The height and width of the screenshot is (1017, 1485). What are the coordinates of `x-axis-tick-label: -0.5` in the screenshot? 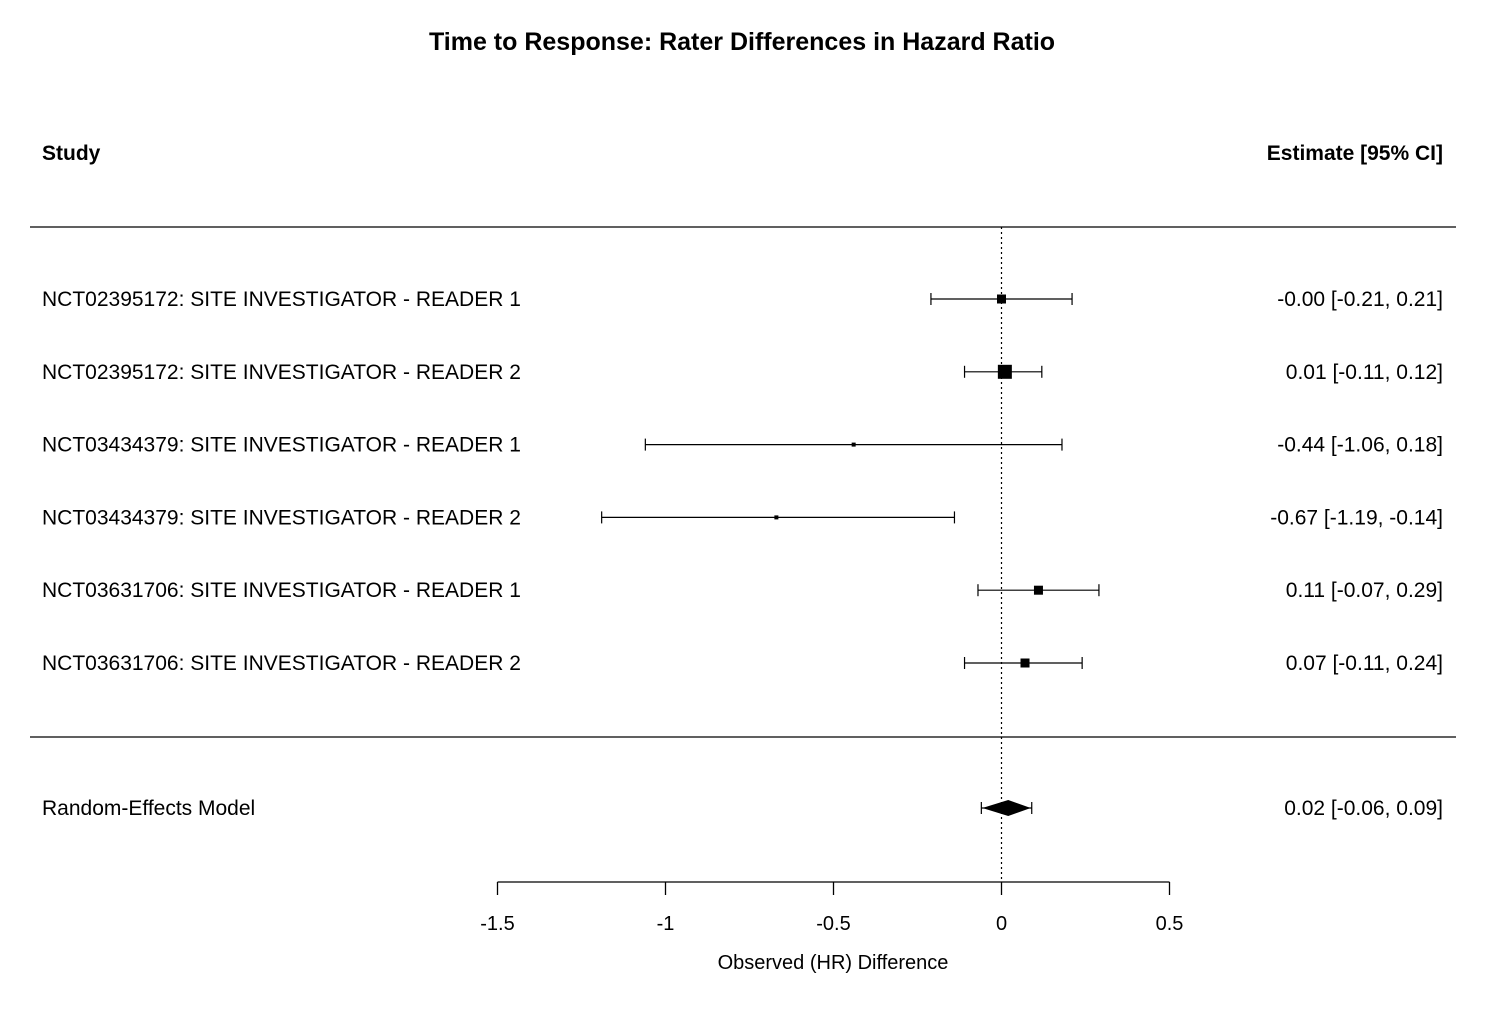 It's located at (833, 924).